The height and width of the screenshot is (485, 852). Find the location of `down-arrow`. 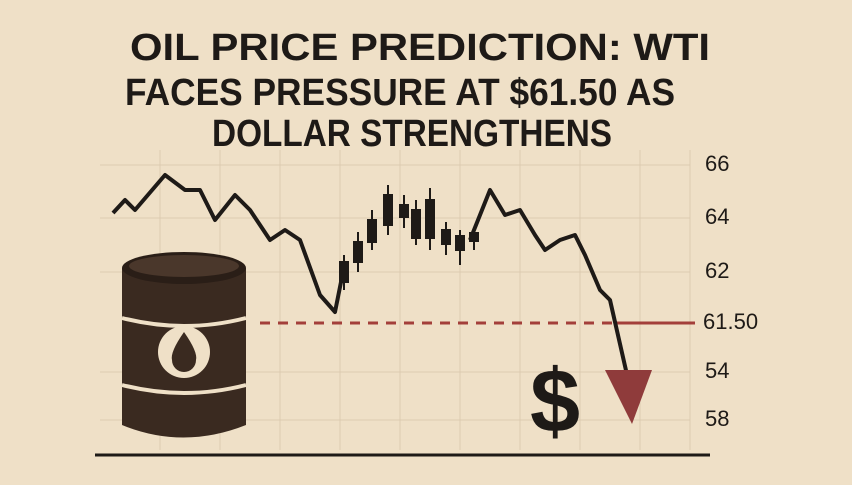

down-arrow is located at coordinates (628, 397).